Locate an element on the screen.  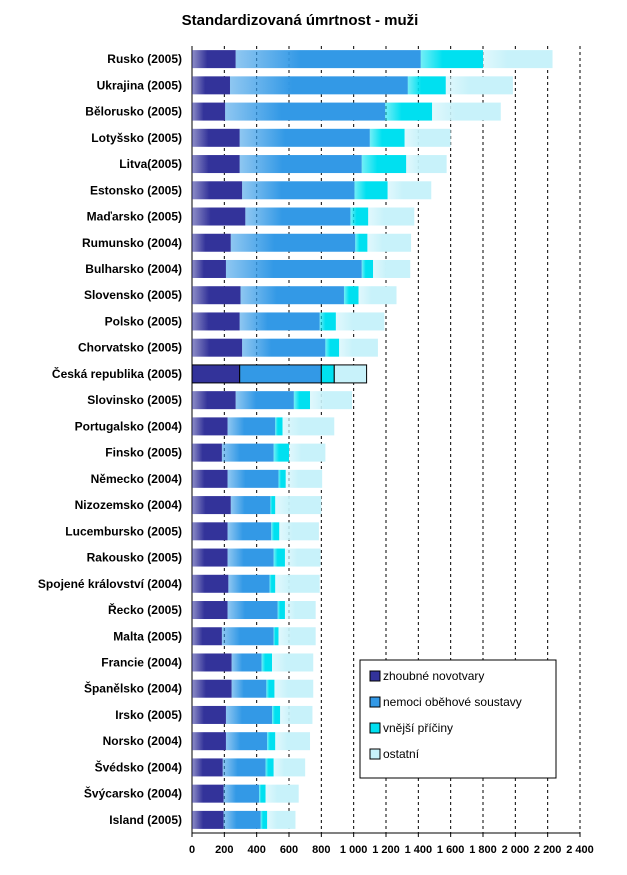
category-label: Spojené království (2004) is located at coordinates (110, 584).